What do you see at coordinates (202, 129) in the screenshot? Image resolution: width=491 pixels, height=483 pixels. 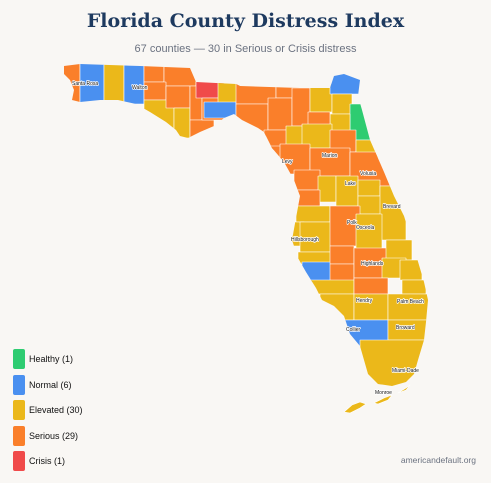 I see `county-franklin` at bounding box center [202, 129].